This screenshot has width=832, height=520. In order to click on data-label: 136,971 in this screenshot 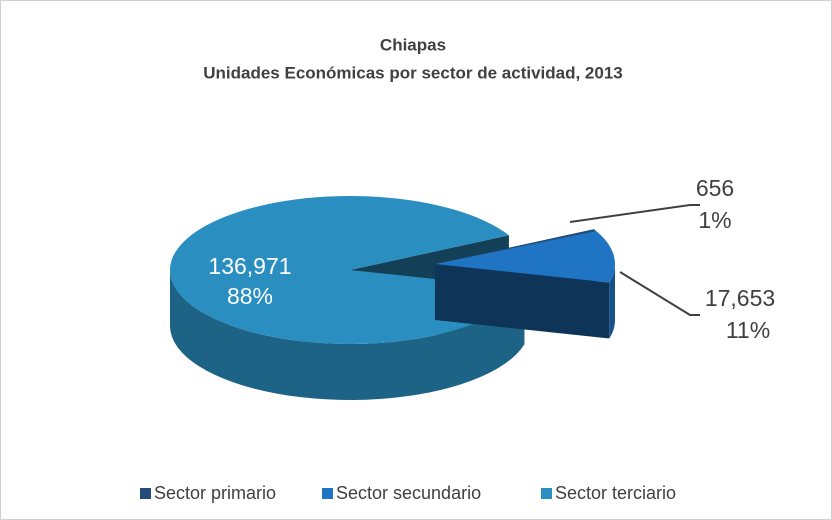, I will do `click(249, 266)`.